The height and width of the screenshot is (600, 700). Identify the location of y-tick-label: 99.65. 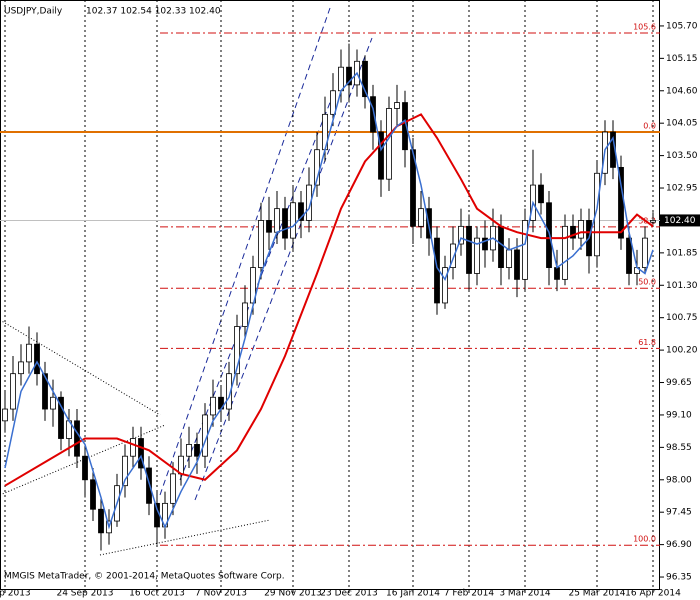
(679, 383).